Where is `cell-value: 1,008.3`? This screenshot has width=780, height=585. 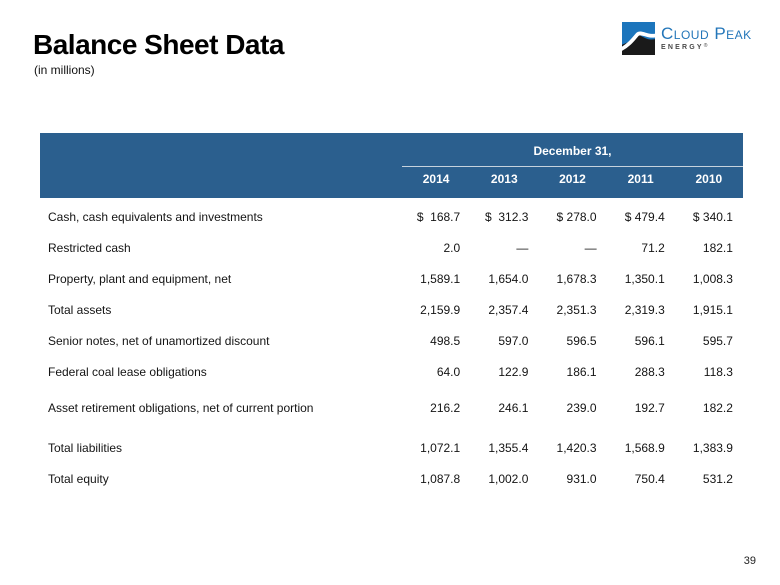 cell-value: 1,008.3 is located at coordinates (712, 278).